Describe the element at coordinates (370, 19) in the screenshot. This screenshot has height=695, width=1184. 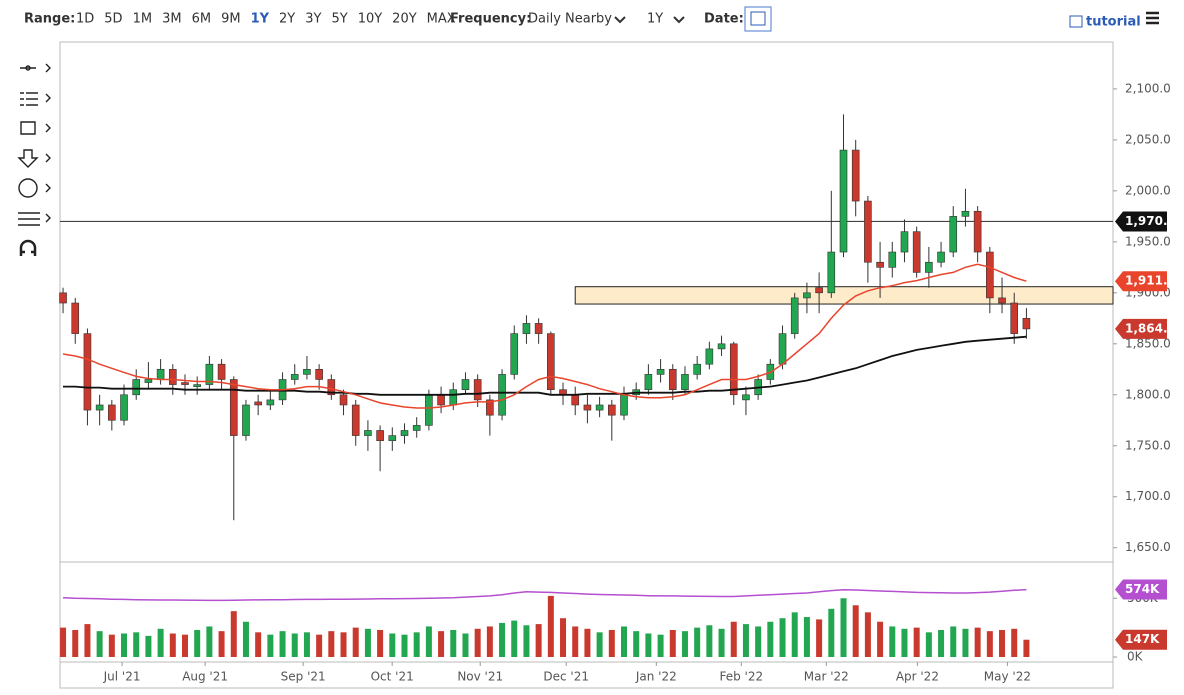
I see `range-button: 10Y` at that location.